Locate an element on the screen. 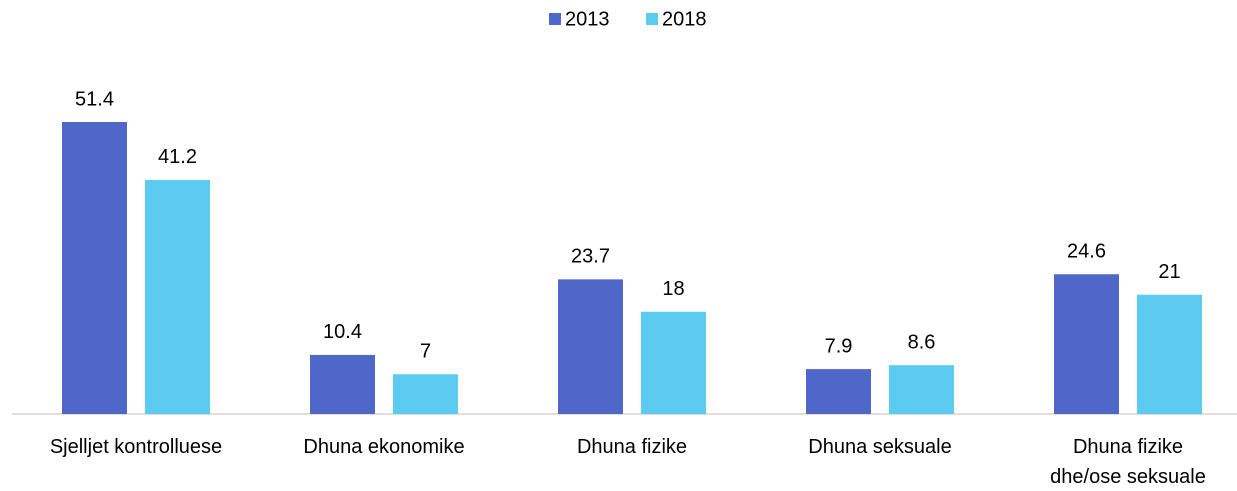  legend-label: 2013 is located at coordinates (587, 19).